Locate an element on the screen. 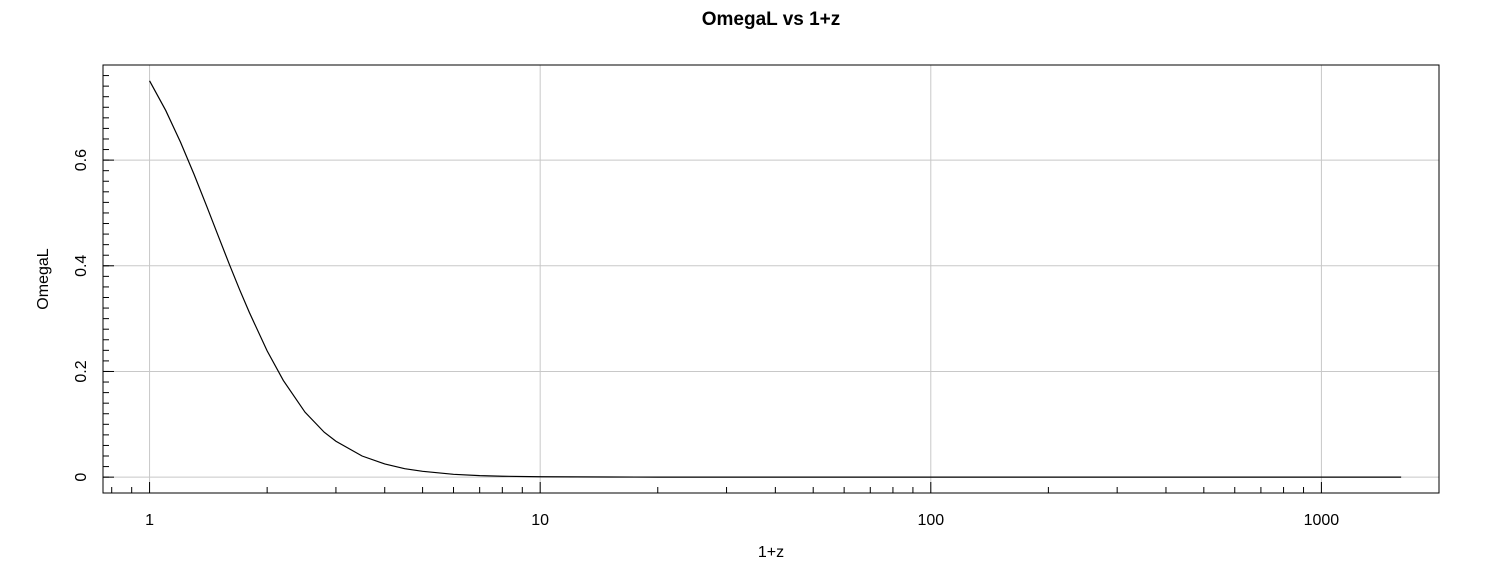 This screenshot has height=568, width=1496. y-tick-label: 0.4 is located at coordinates (81, 266).